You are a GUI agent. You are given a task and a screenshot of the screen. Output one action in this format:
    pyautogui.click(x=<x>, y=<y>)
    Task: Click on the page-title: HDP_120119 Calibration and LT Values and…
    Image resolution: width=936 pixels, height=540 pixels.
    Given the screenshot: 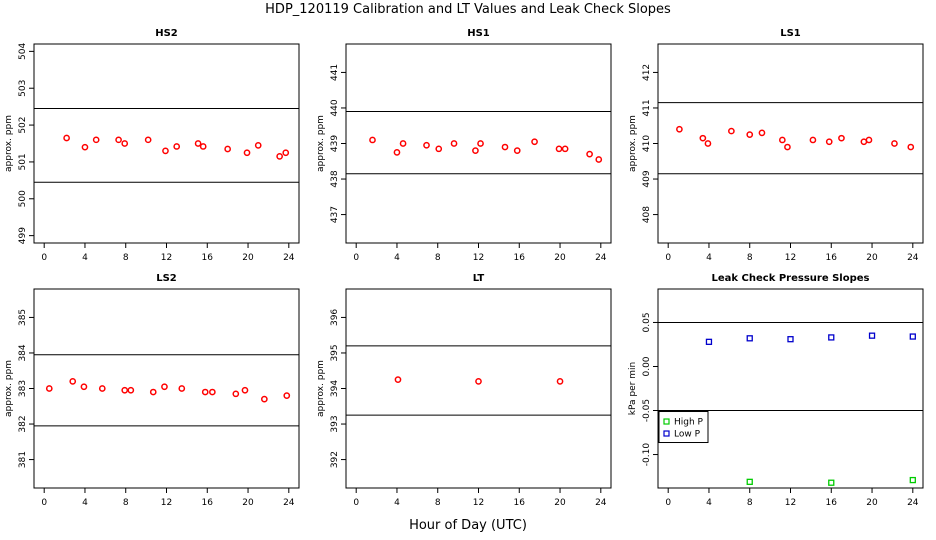 What is the action you would take?
    pyautogui.click(x=468, y=9)
    